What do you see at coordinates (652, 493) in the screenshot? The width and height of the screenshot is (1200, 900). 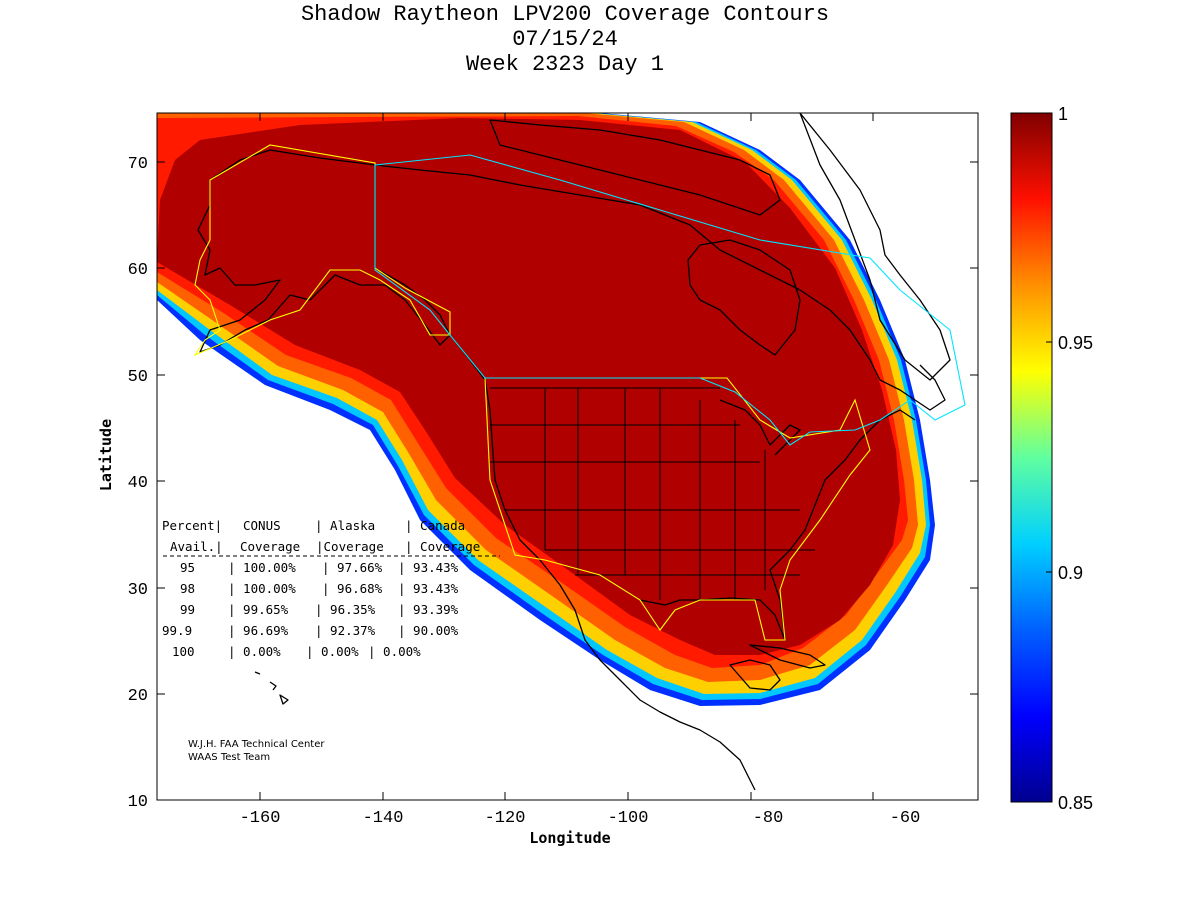 I see `us-state-lines` at bounding box center [652, 493].